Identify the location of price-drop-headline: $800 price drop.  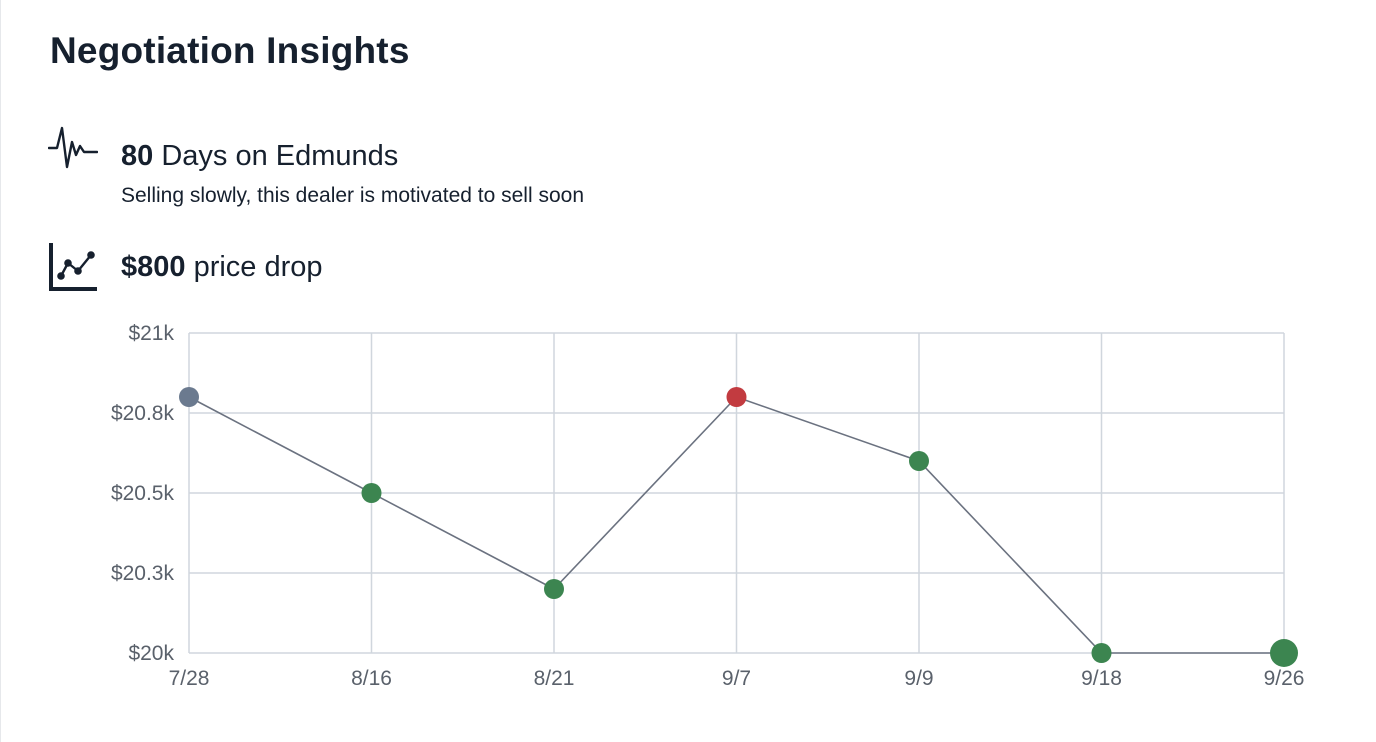
(222, 267).